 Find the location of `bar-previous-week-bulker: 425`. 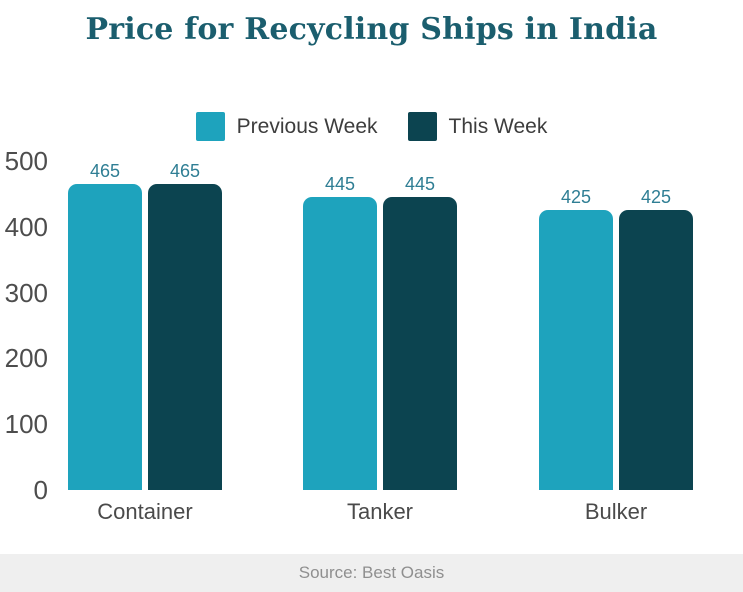

bar-previous-week-bulker: 425 is located at coordinates (576, 339).